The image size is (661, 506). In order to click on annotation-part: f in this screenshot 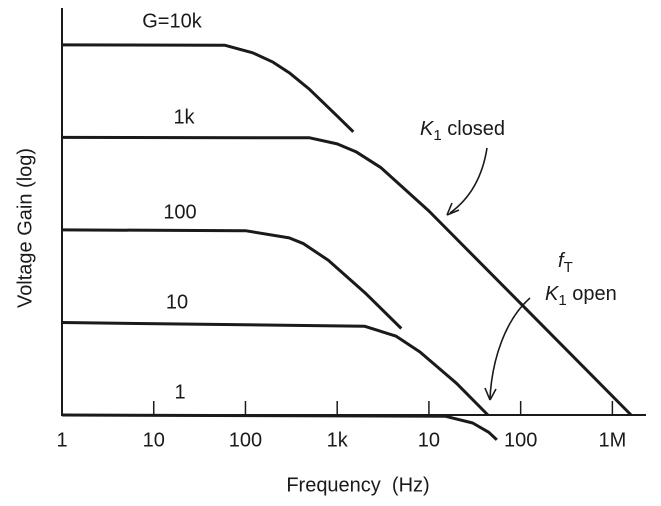, I will do `click(562, 261)`.